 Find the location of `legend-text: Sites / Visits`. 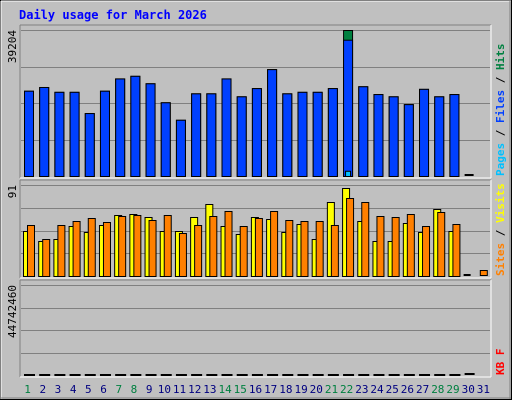

legend-text: Sites / Visits is located at coordinates (500, 229).